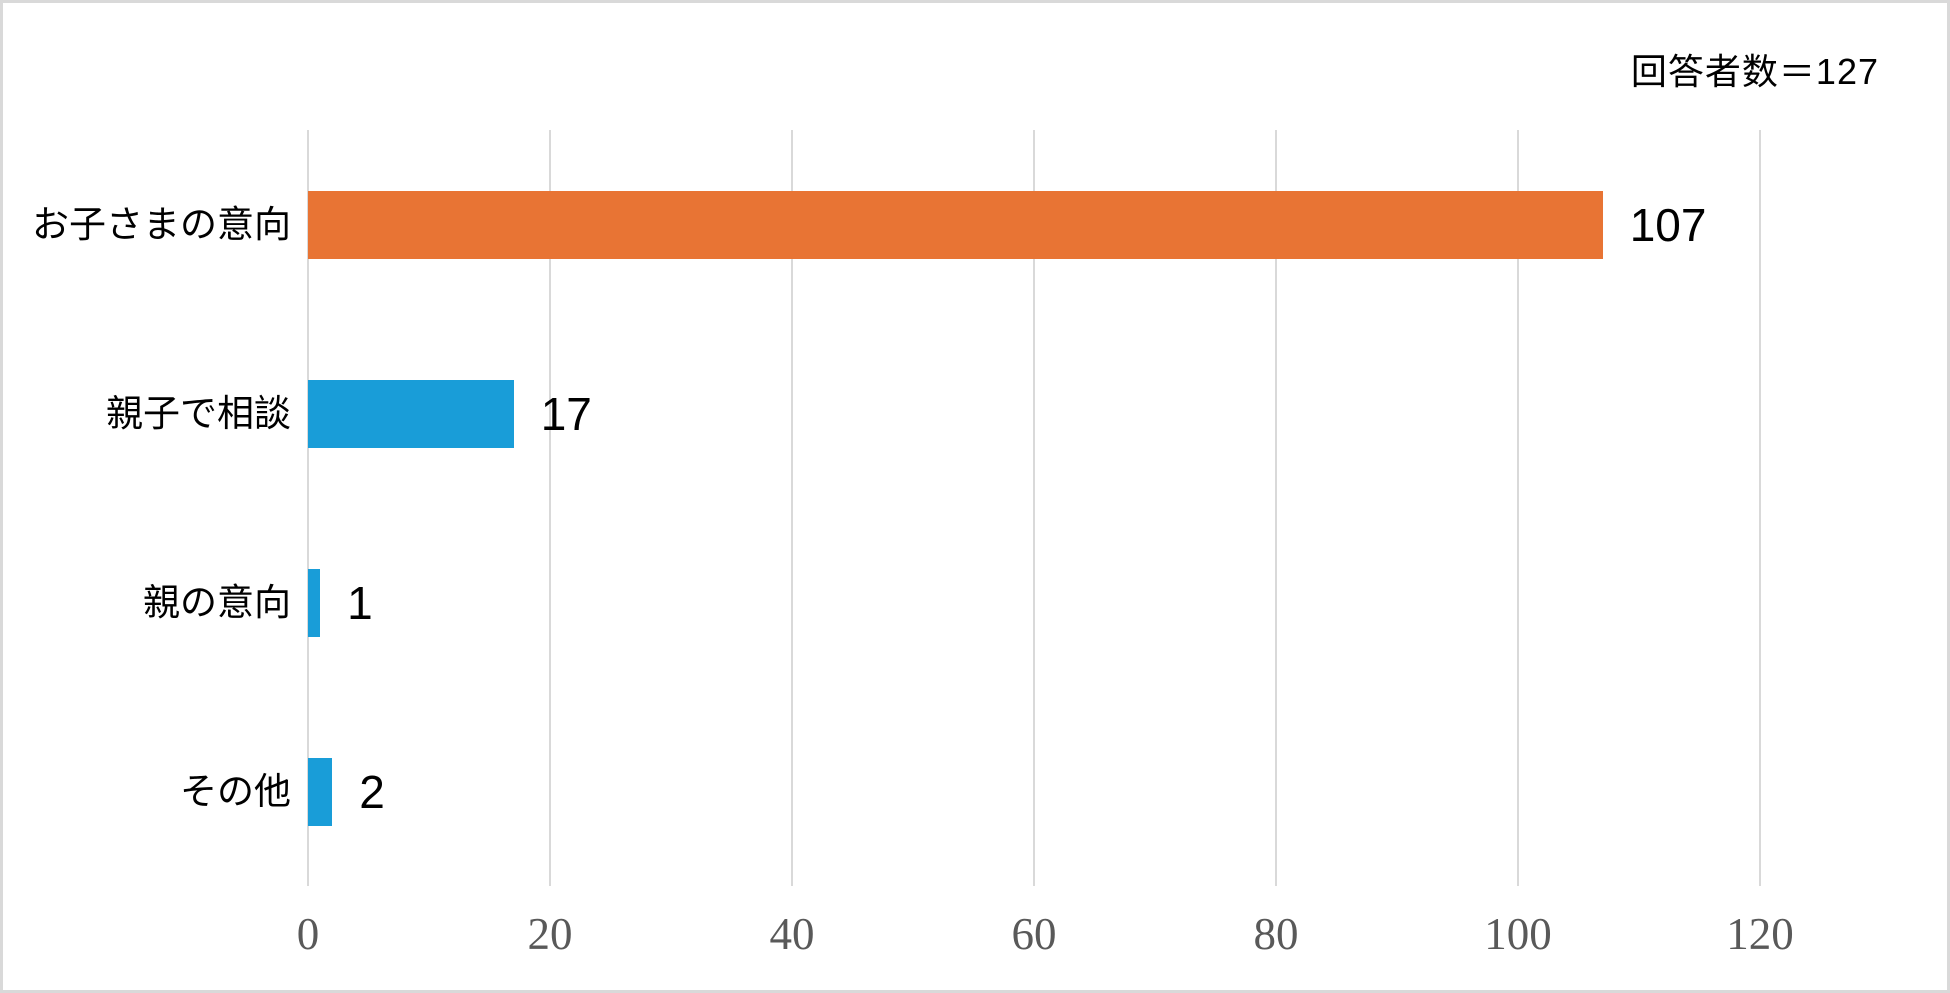  What do you see at coordinates (1034, 934) in the screenshot?
I see `x-axis-tick-label: 60` at bounding box center [1034, 934].